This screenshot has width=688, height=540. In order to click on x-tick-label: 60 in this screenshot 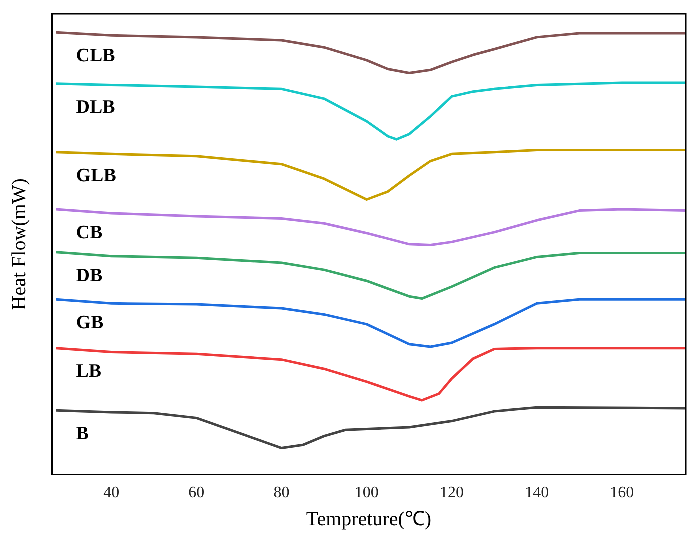, I will do `click(196, 493)`.